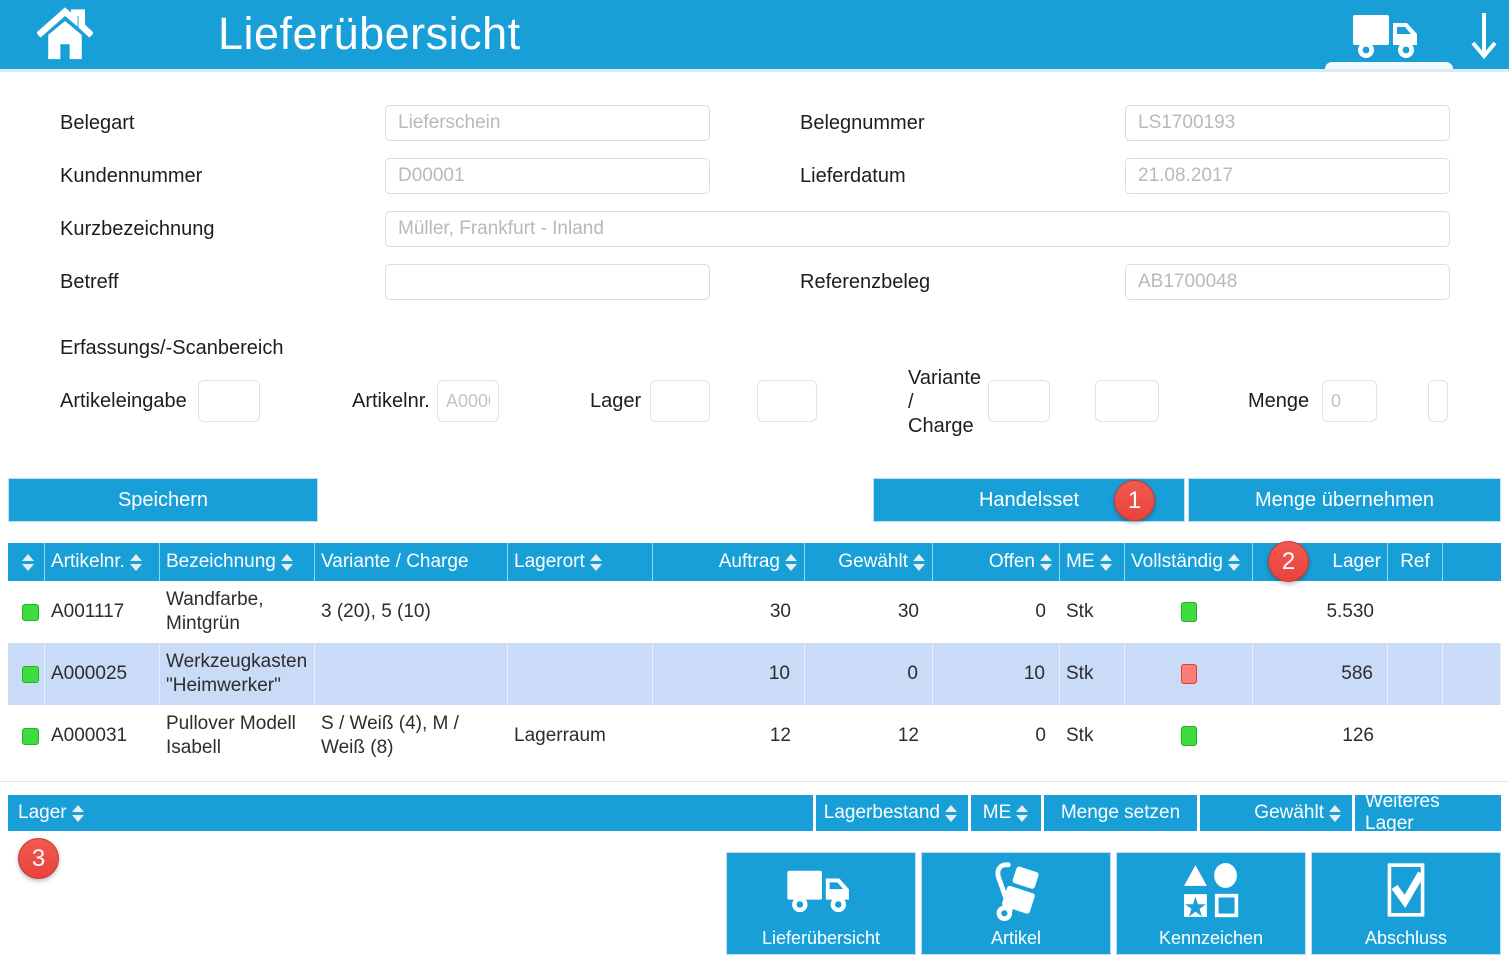  Describe the element at coordinates (1388, 38) in the screenshot. I see `delivery-button` at that location.